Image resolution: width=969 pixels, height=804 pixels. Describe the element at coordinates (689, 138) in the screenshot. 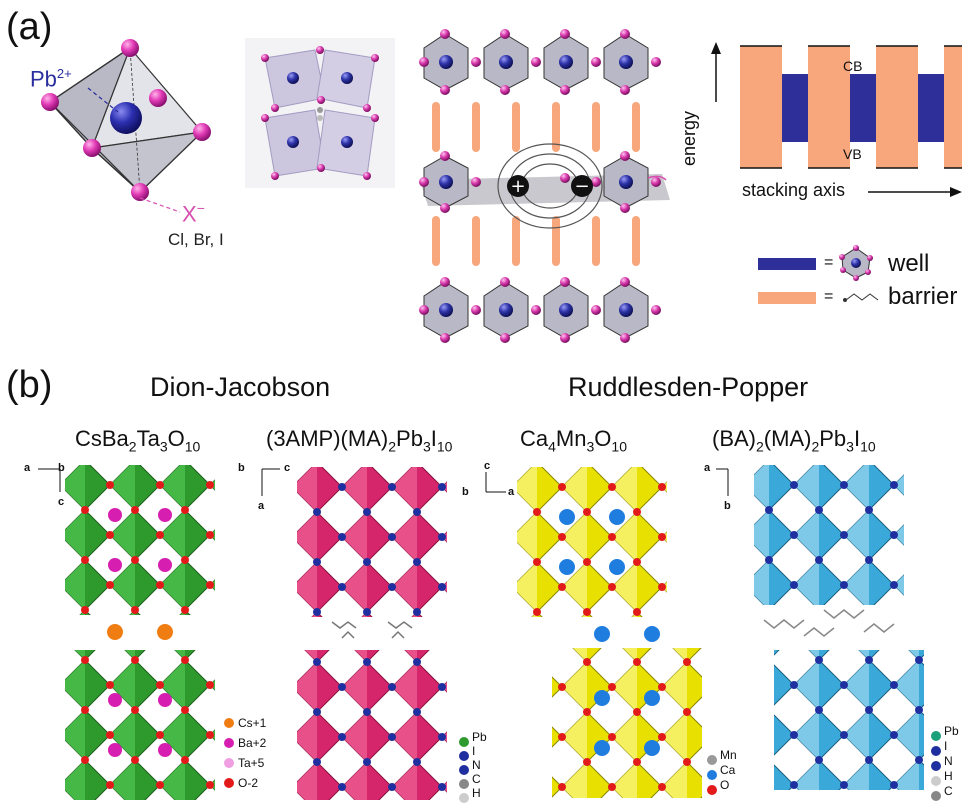

I see `energy-axis-label: energy` at that location.